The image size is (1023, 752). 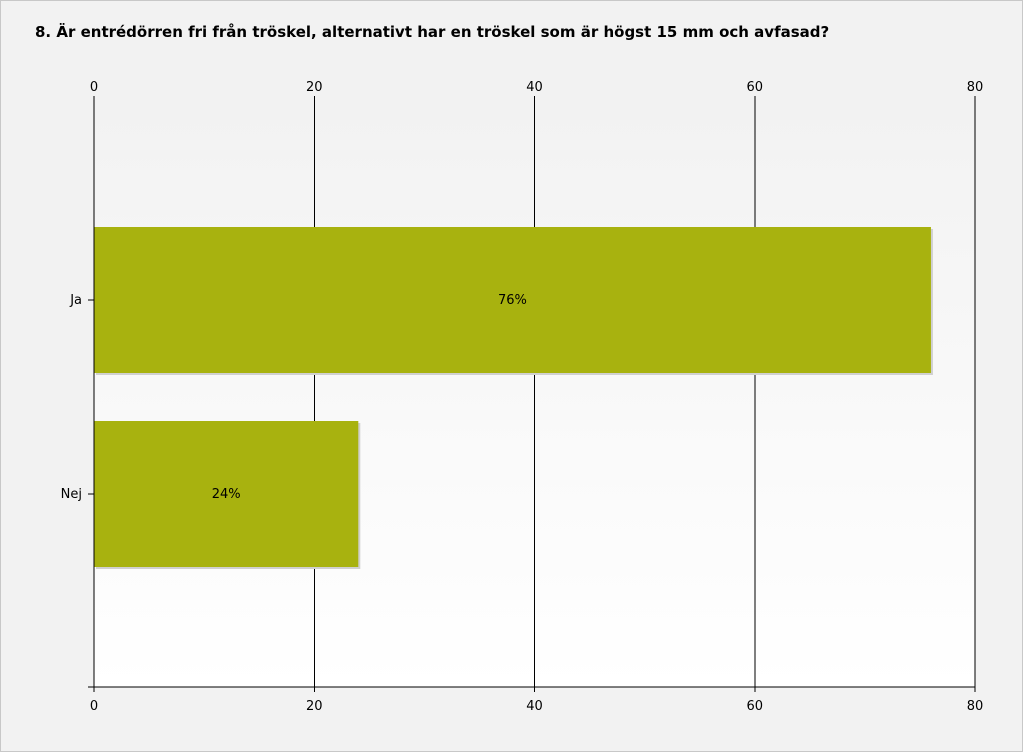 I want to click on x-tick-label-top: 20, so click(x=314, y=87).